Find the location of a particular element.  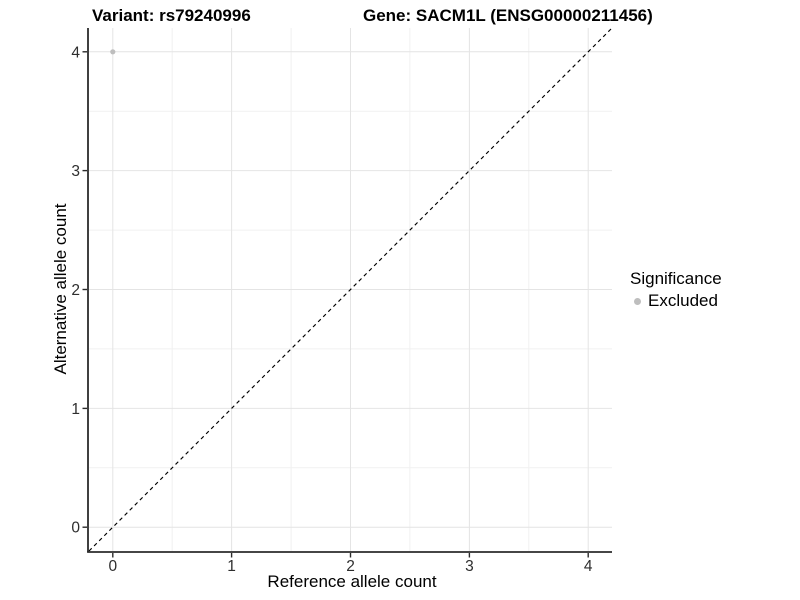

x-axis-title: Reference allele count is located at coordinates (352, 581).